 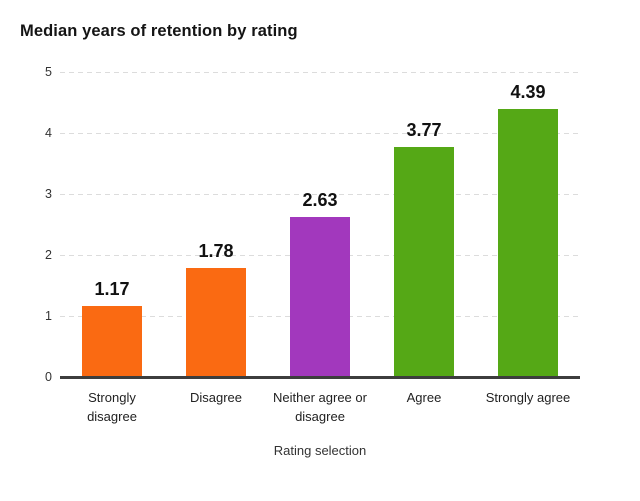 What do you see at coordinates (112, 288) in the screenshot?
I see `bar-value-label: 1.17` at bounding box center [112, 288].